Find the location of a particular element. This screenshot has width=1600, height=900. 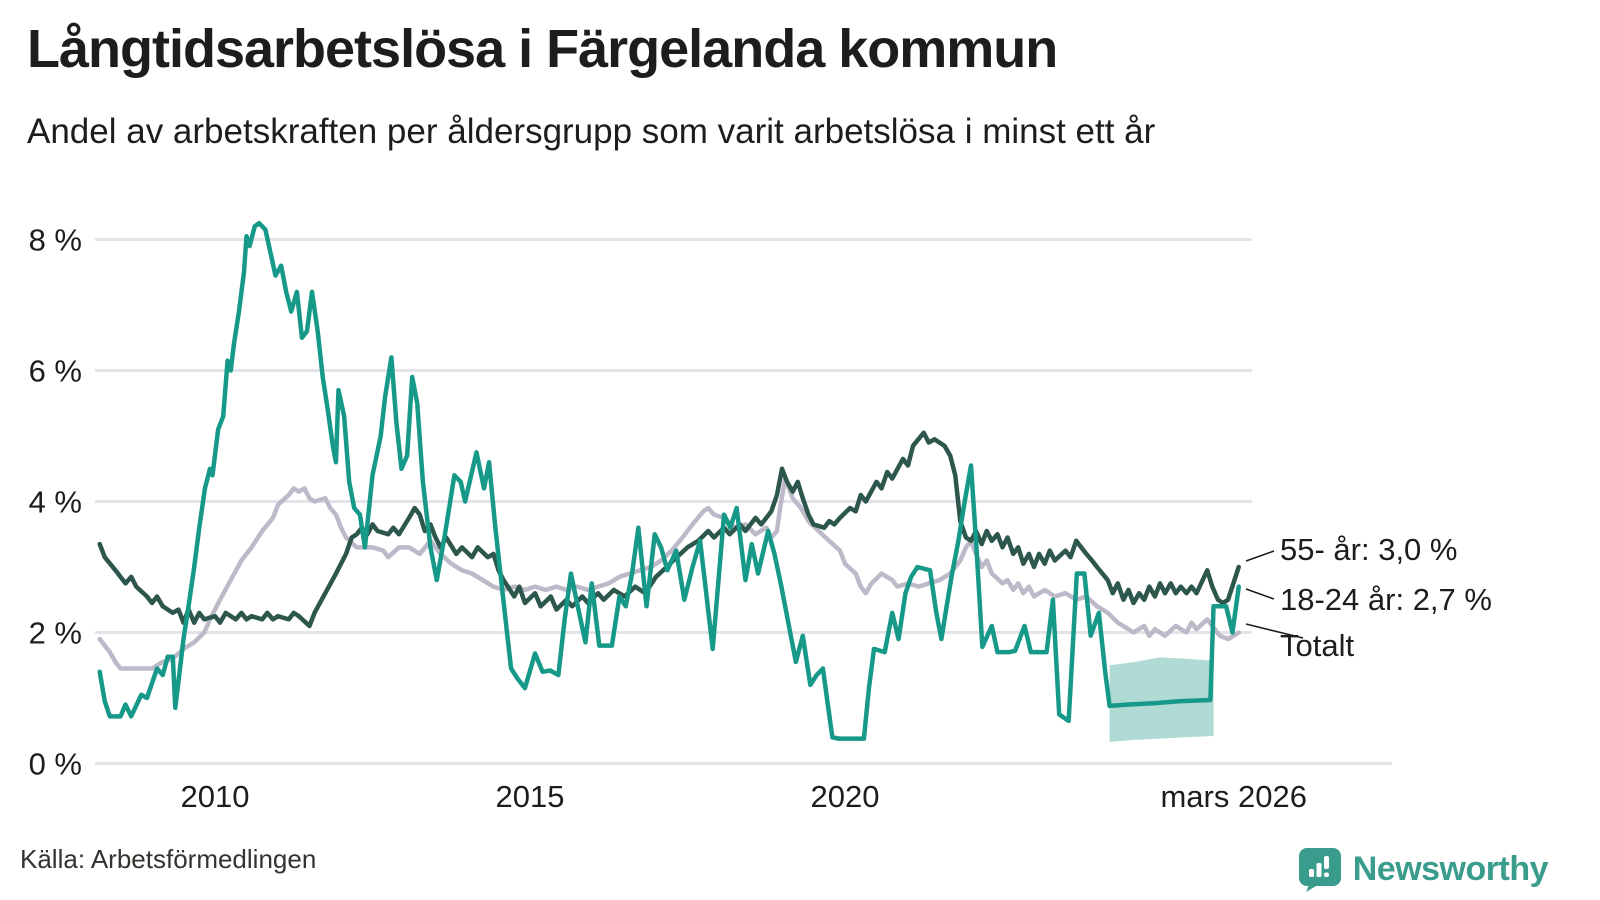

series-annotation-totalt: Totalt is located at coordinates (1317, 645).